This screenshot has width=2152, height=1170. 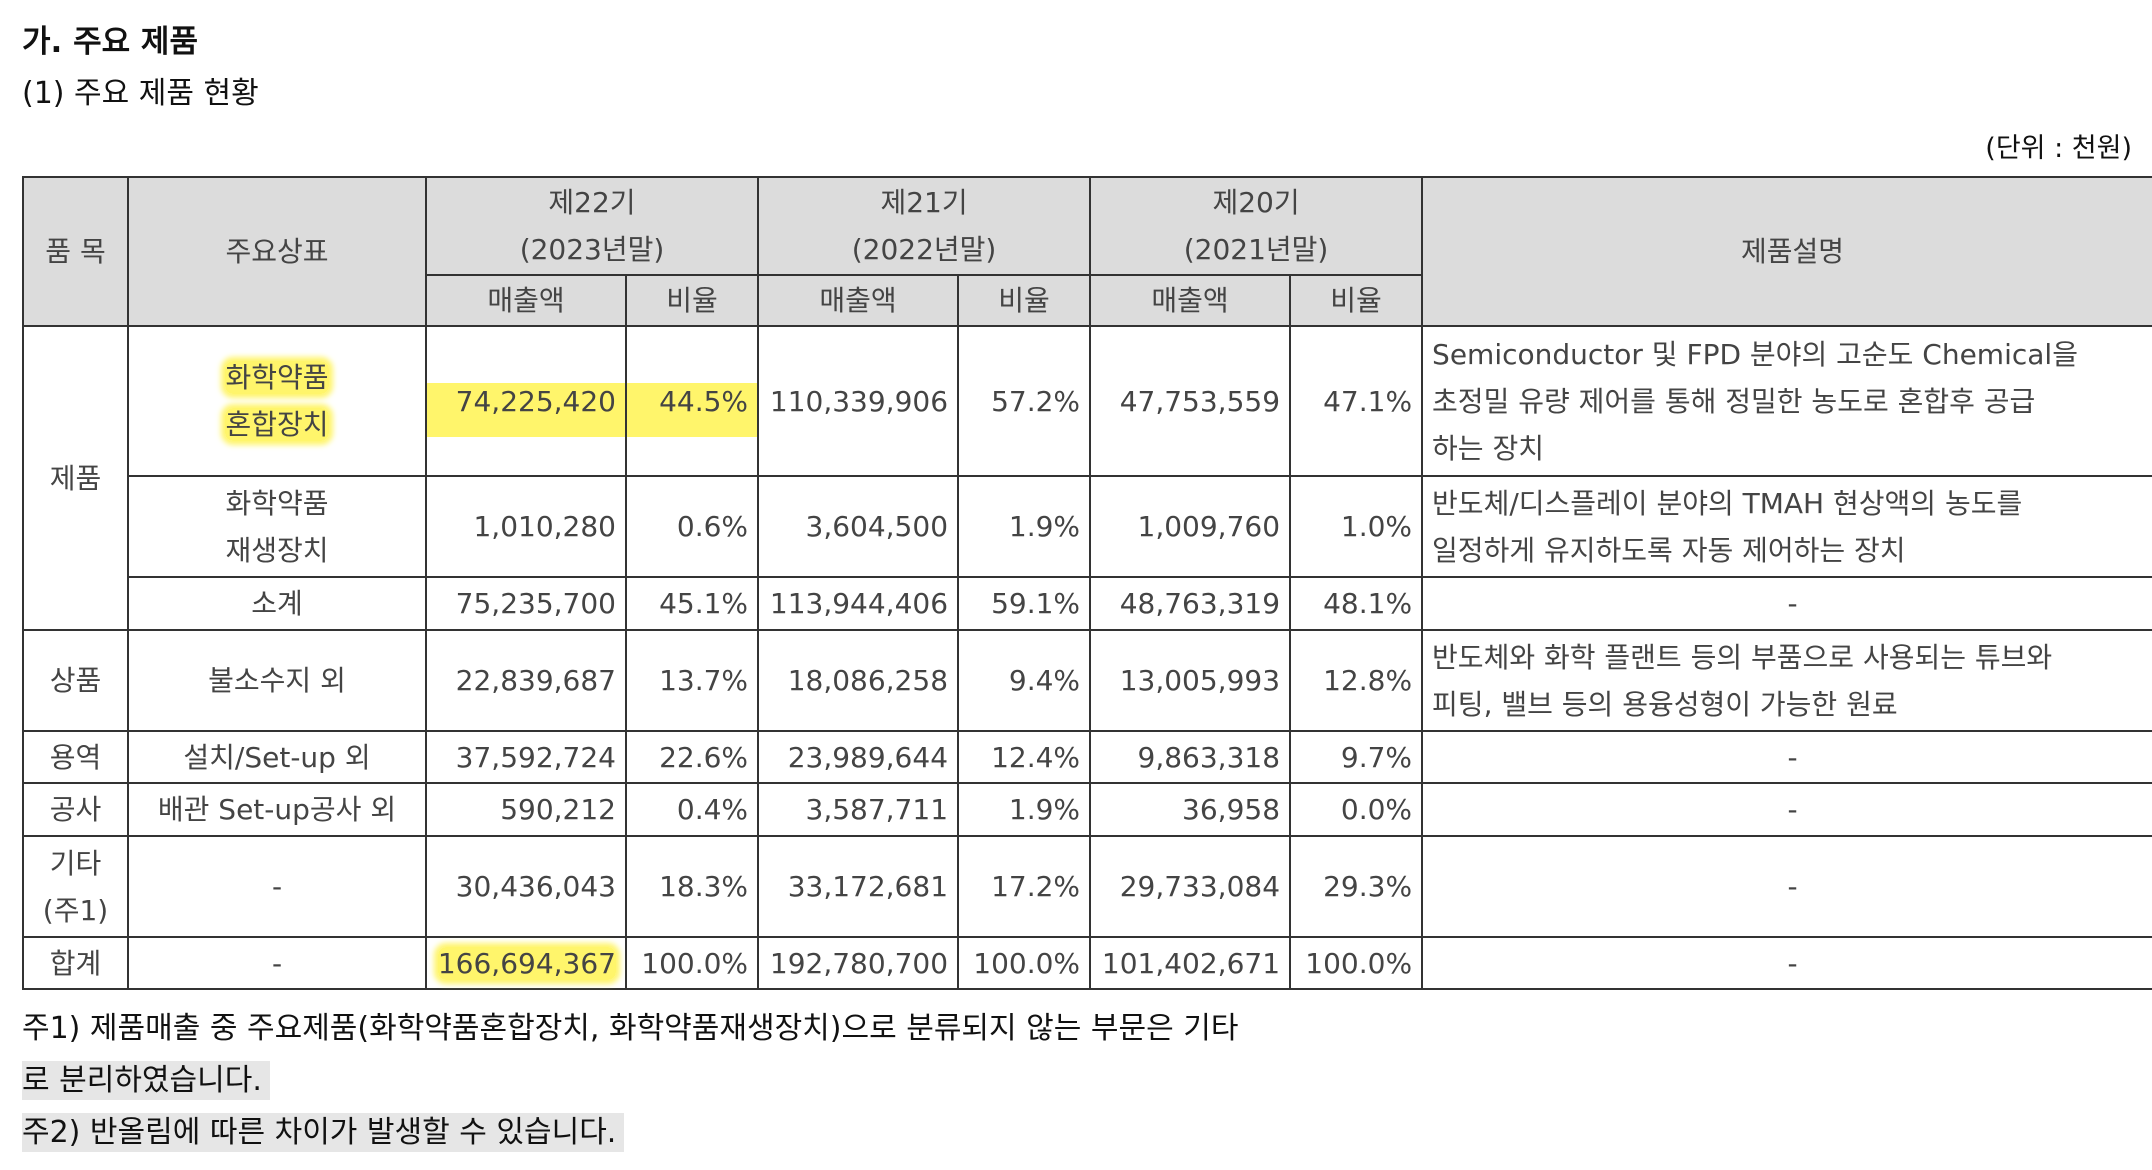 I want to click on ratio-20-cell: 47.1%, so click(x=1356, y=401).